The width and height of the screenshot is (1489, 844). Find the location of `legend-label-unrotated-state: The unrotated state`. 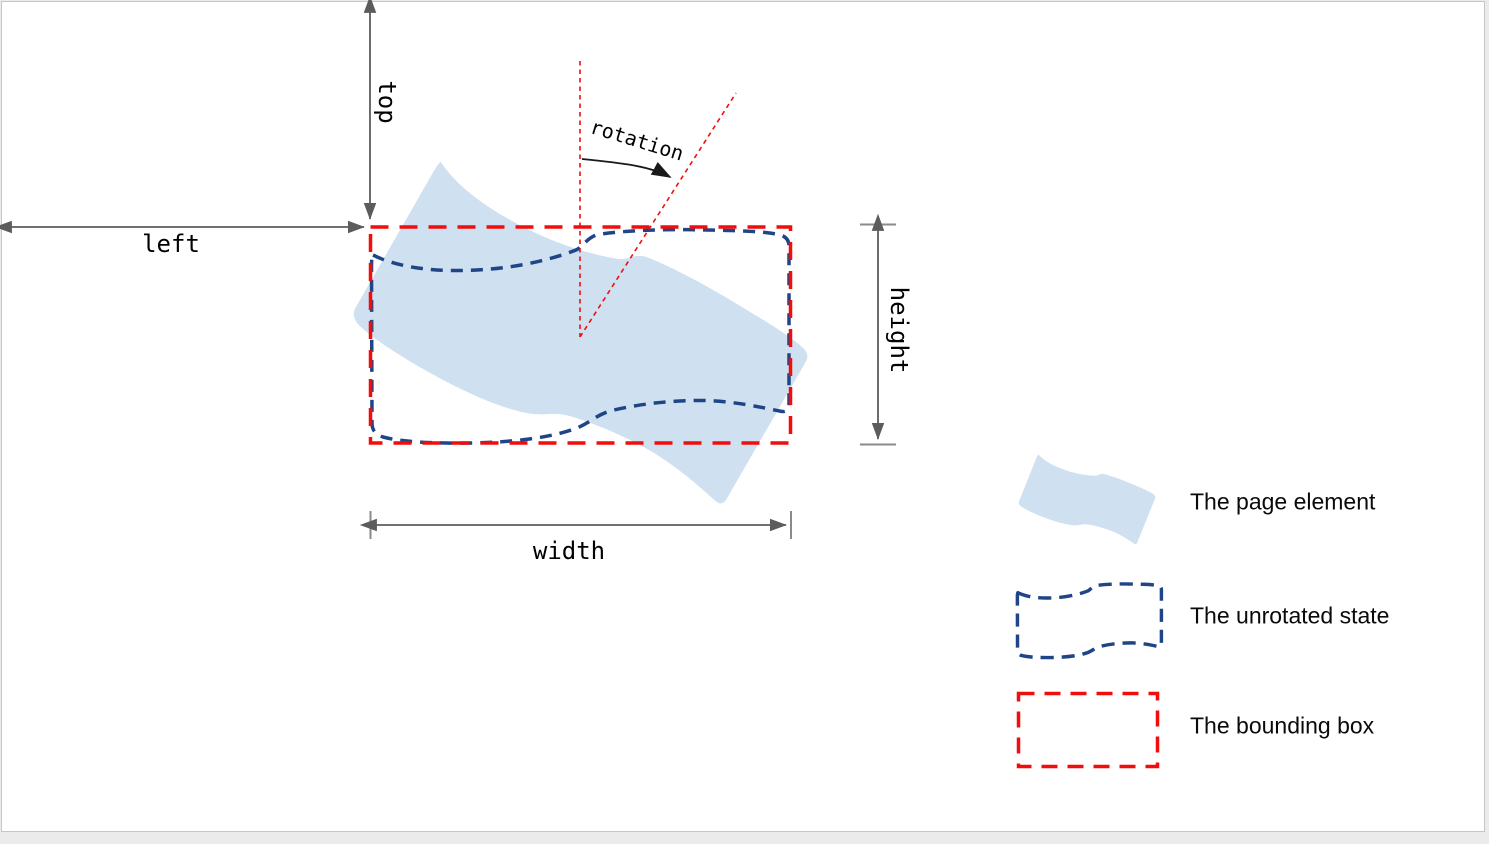

legend-label-unrotated-state: The unrotated state is located at coordinates (1290, 615).